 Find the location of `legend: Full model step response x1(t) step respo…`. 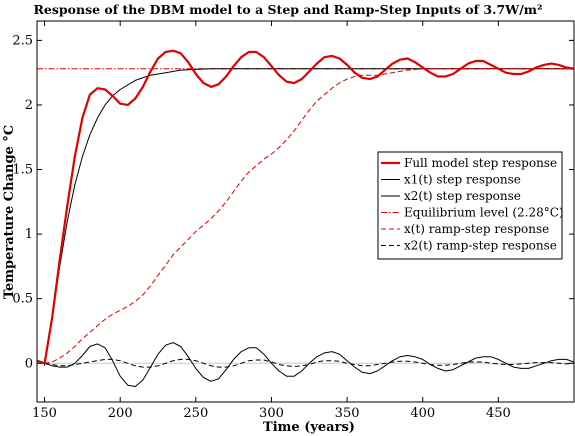

legend: Full model step response x1(t) step respo… is located at coordinates (470, 205).